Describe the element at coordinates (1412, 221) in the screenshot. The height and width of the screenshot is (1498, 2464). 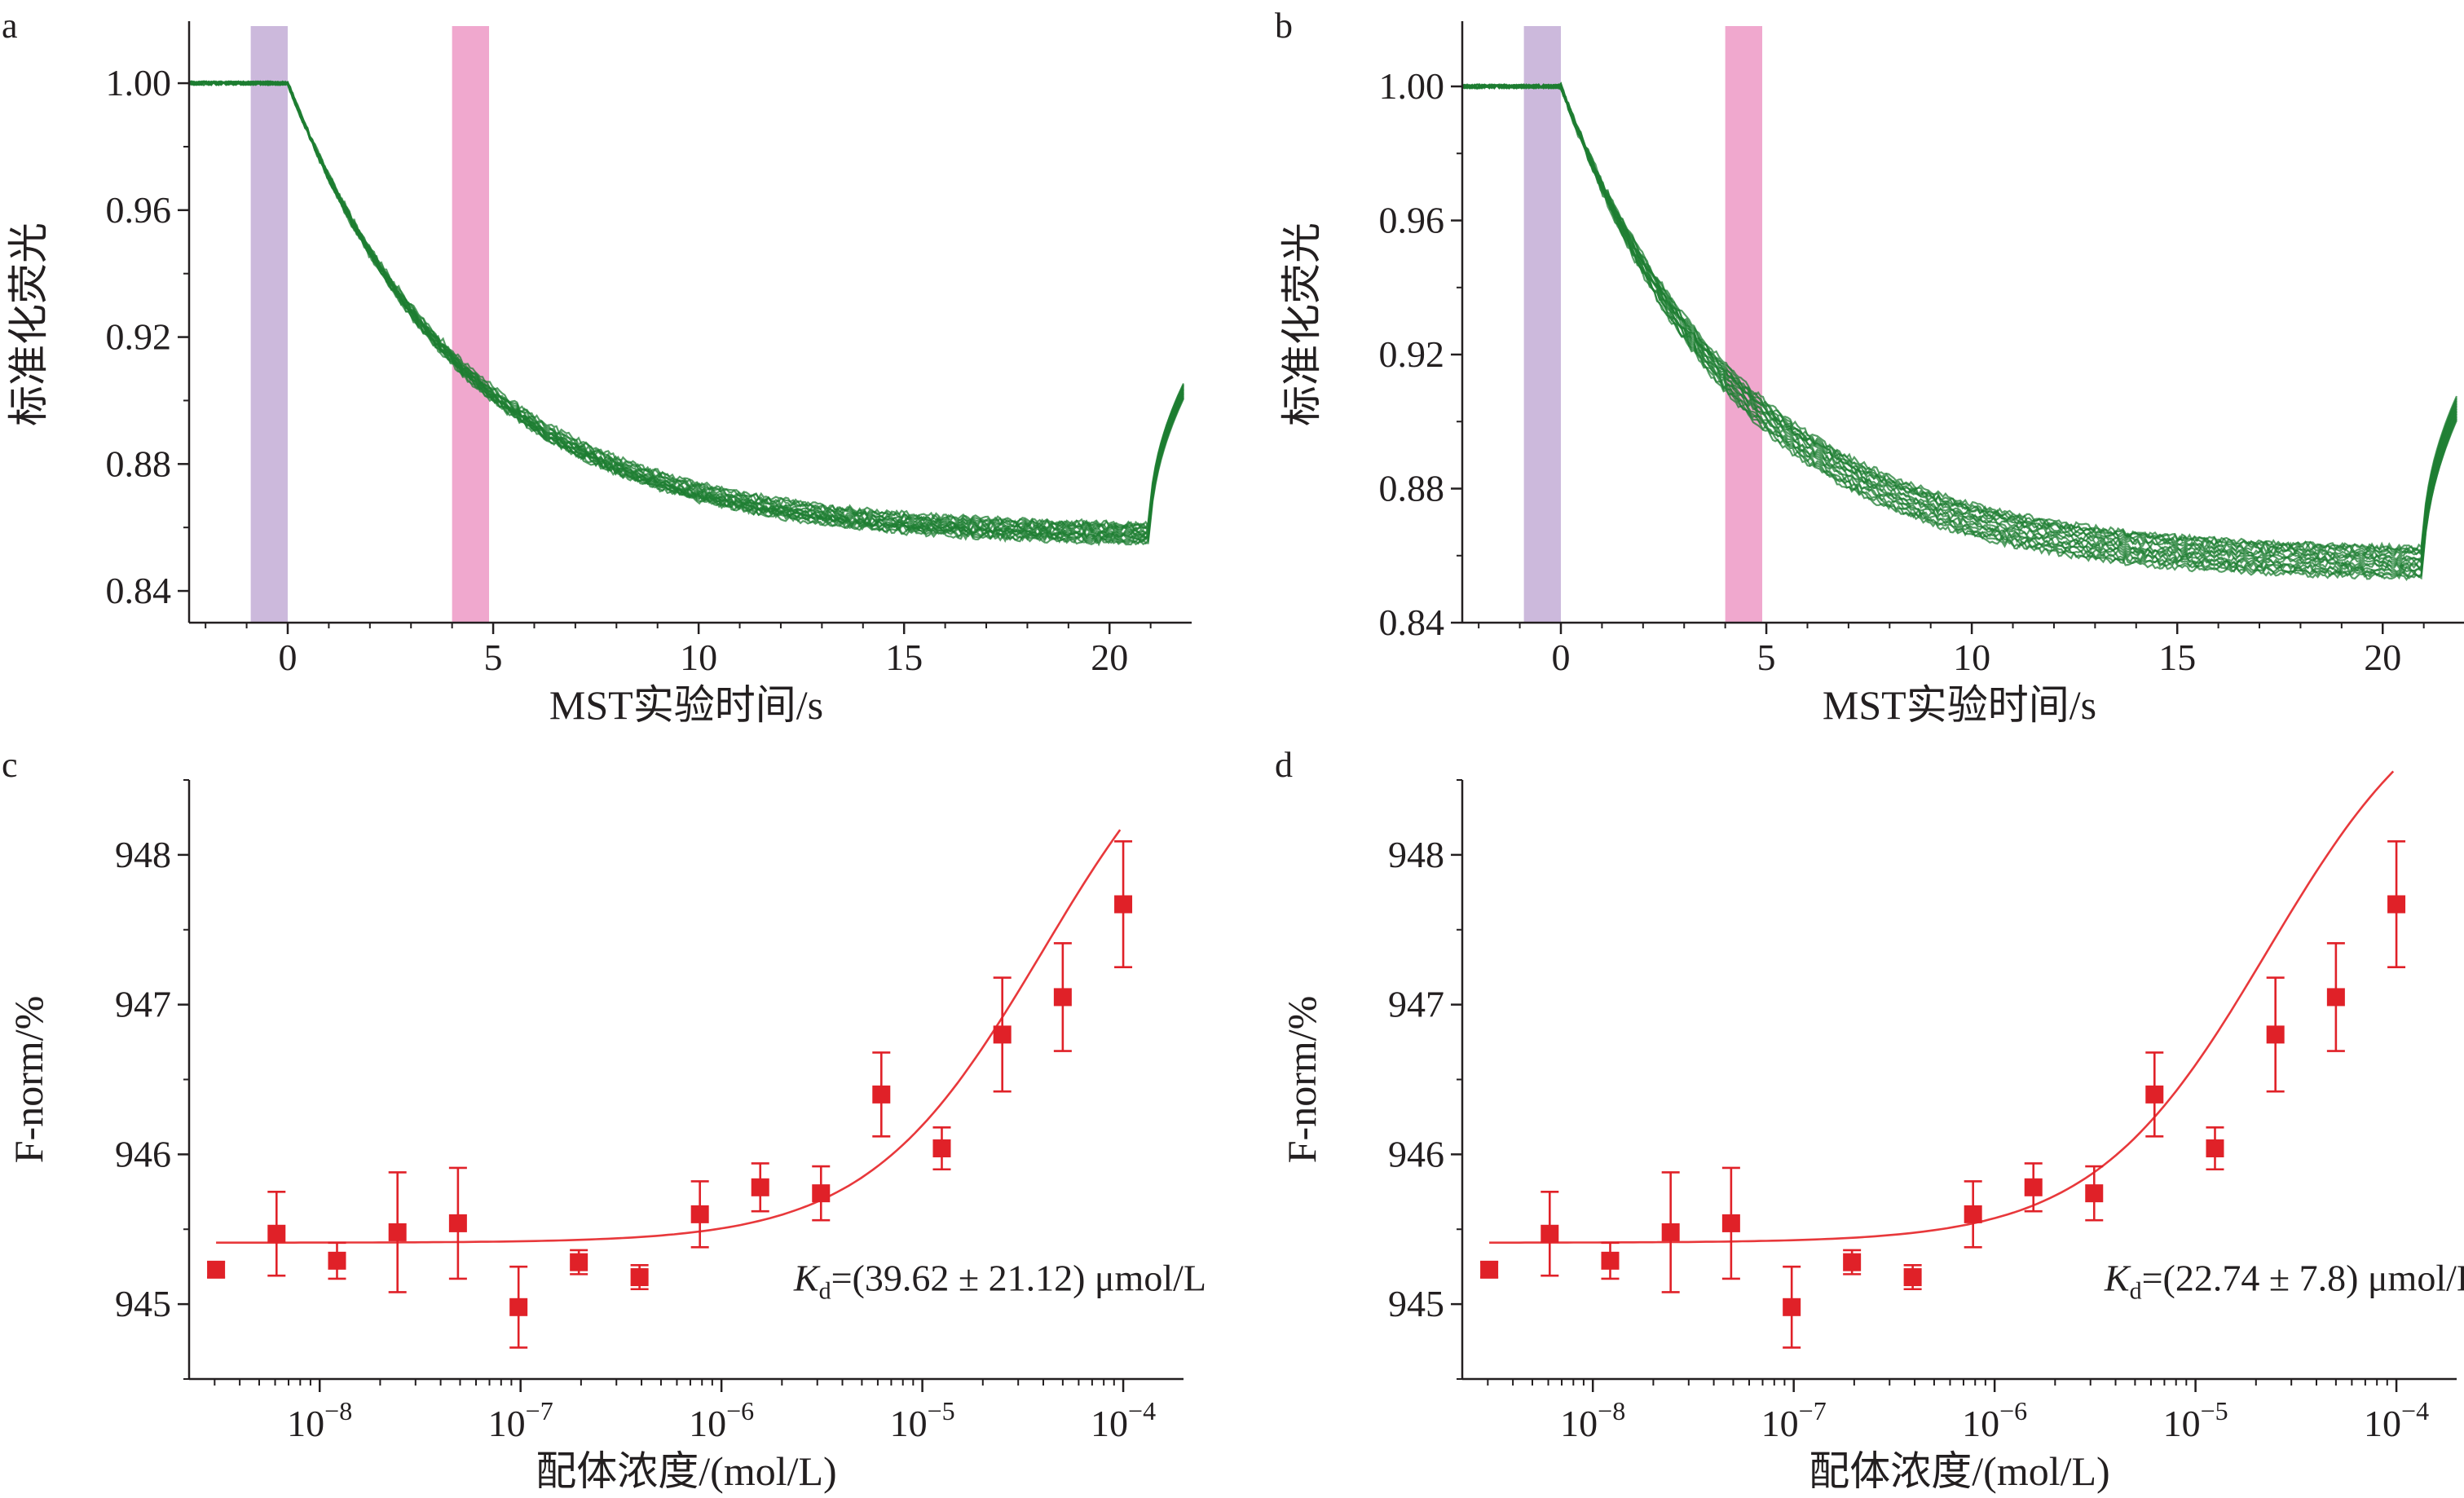
I see `y-tick-label: 0.96` at that location.